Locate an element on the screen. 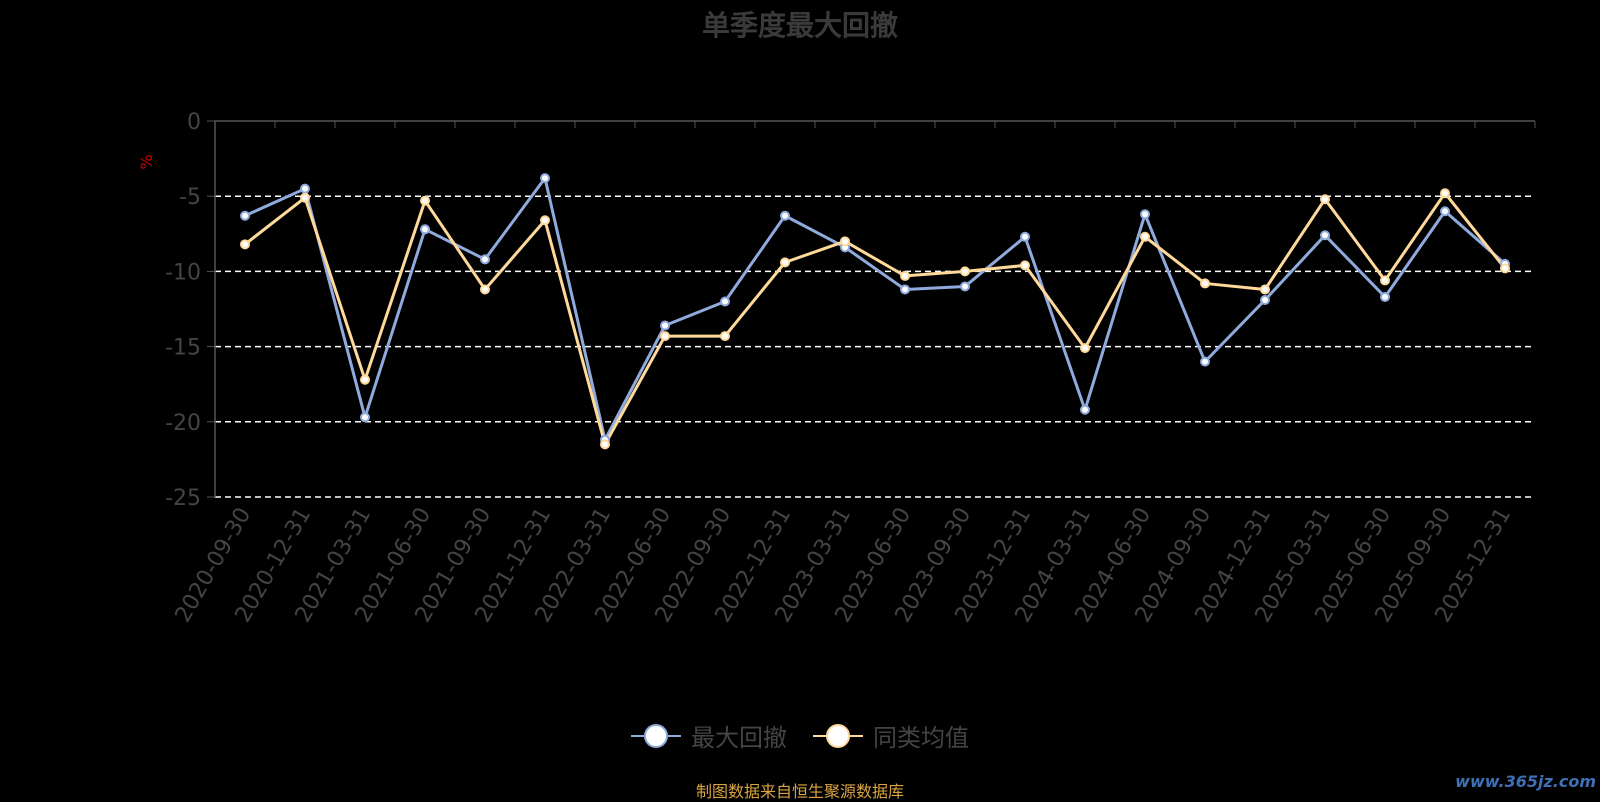 This screenshot has width=1600, height=802. data-source-note: 制图数据来自恒生聚源数据库 is located at coordinates (799, 791).